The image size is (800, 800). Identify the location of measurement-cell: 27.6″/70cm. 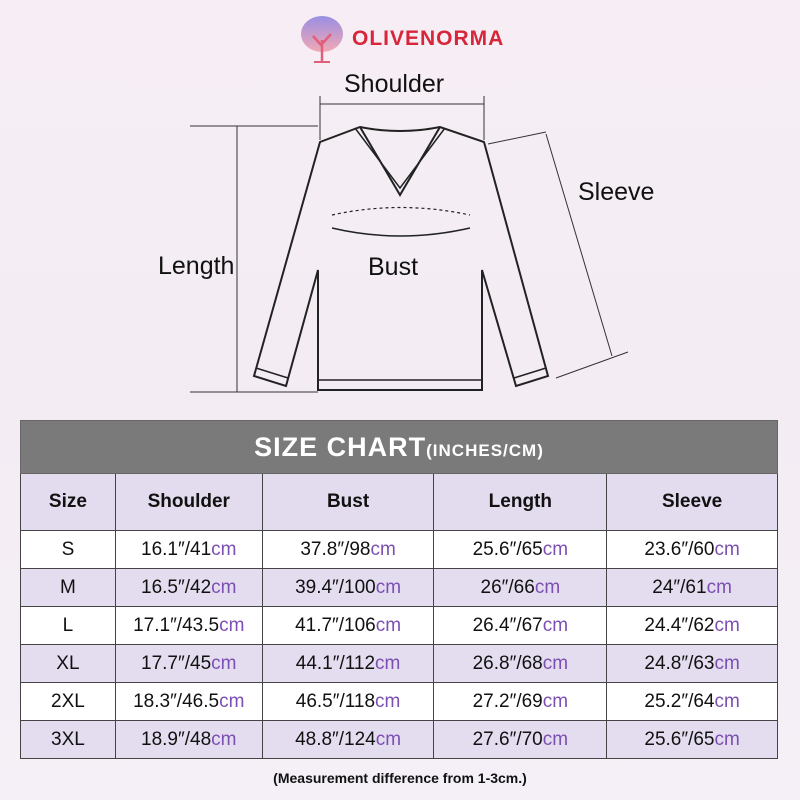
(520, 739).